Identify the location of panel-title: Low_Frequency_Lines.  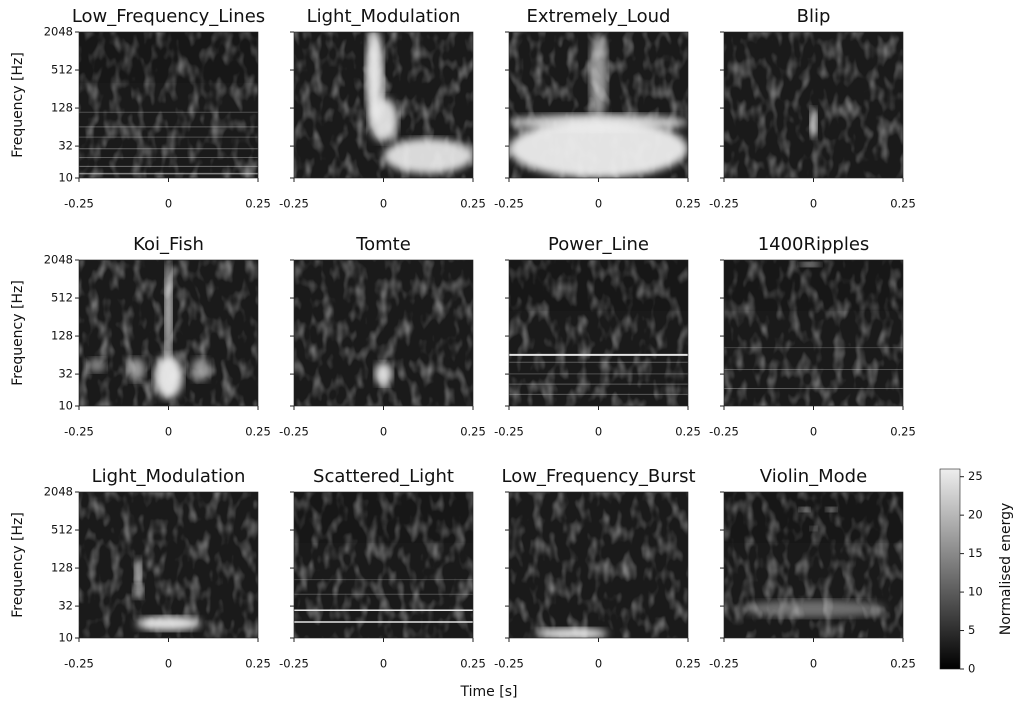
(168, 16).